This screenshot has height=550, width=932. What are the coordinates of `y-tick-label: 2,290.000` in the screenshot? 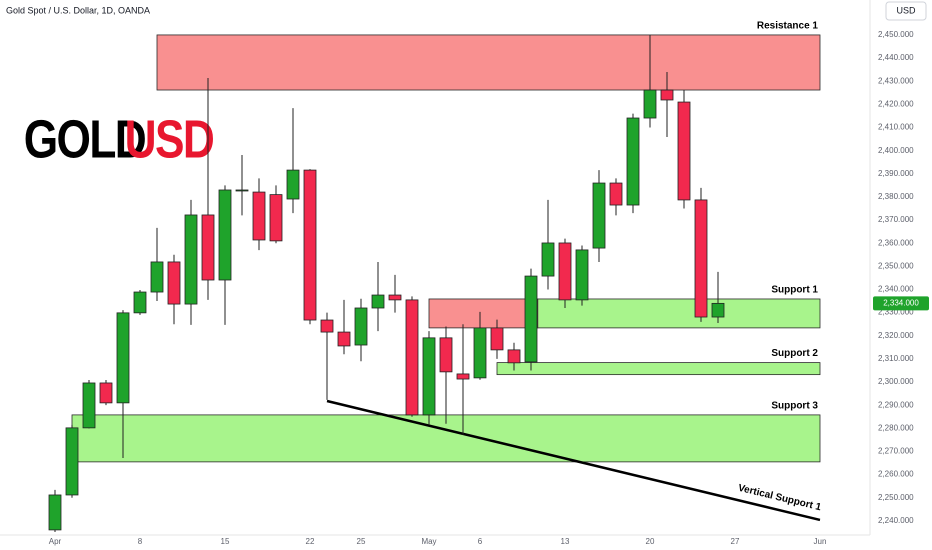 It's located at (896, 404).